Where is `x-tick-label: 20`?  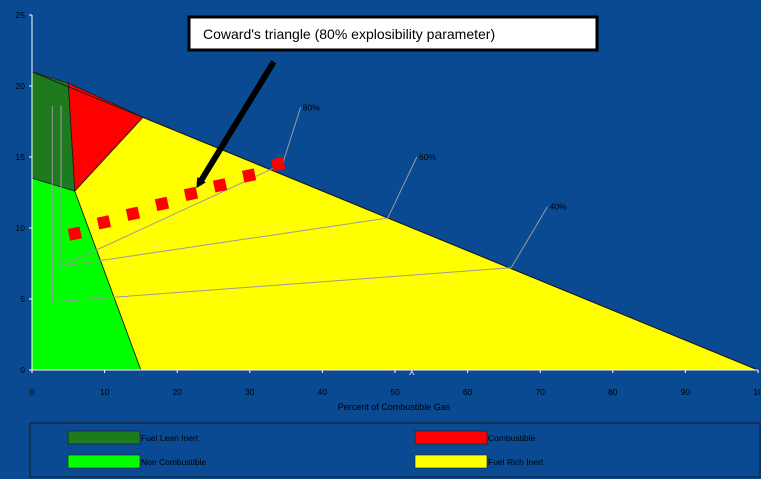
x-tick-label: 20 is located at coordinates (177, 392).